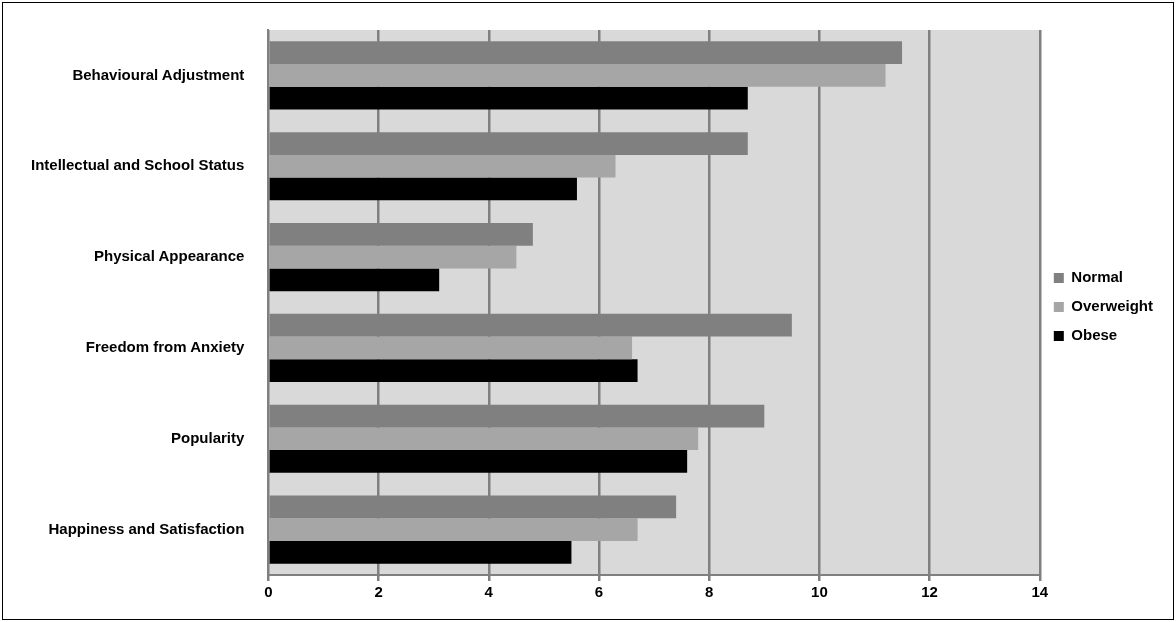 This screenshot has height=622, width=1176. What do you see at coordinates (929, 592) in the screenshot?
I see `x-tick-label: 12` at bounding box center [929, 592].